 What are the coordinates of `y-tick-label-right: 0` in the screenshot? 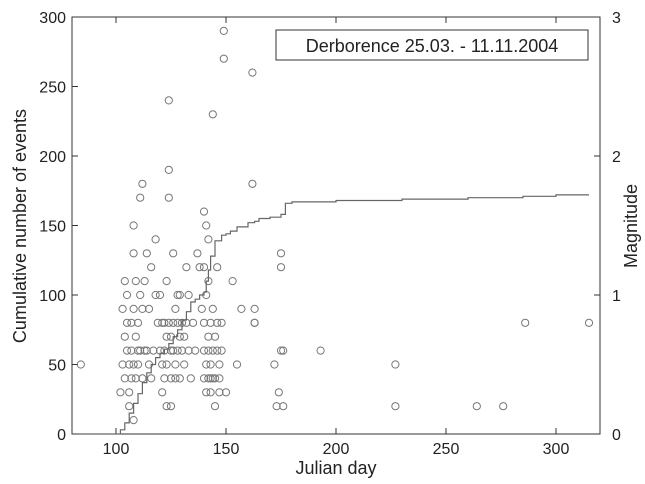 It's located at (616, 435).